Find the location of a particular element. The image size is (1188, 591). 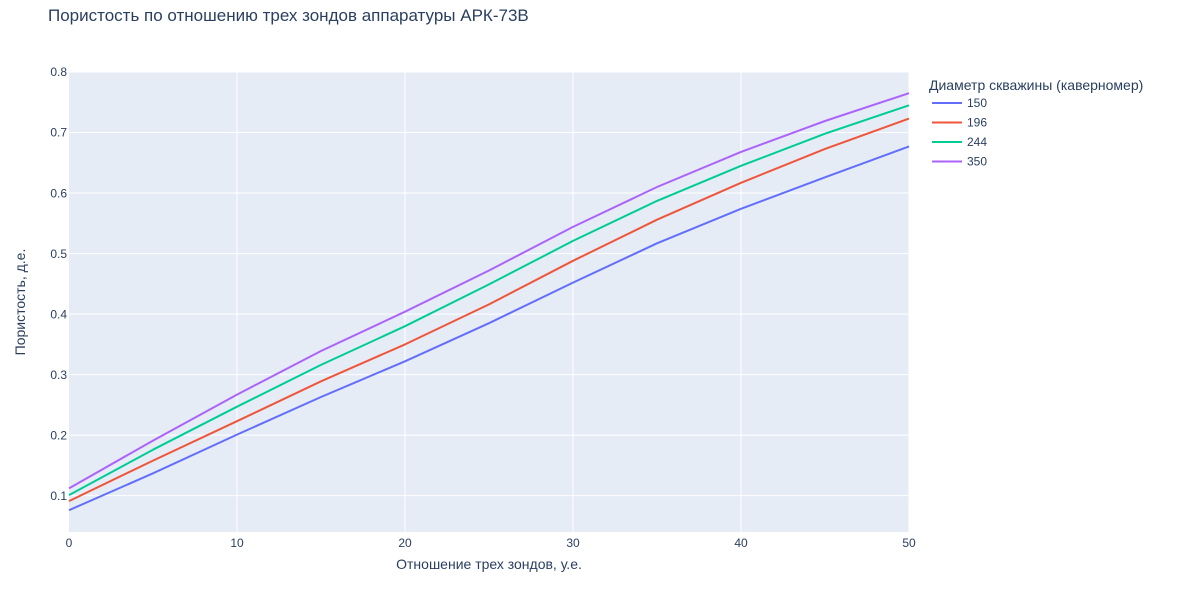

y-tick-label: 0.5 is located at coordinates (58, 254).